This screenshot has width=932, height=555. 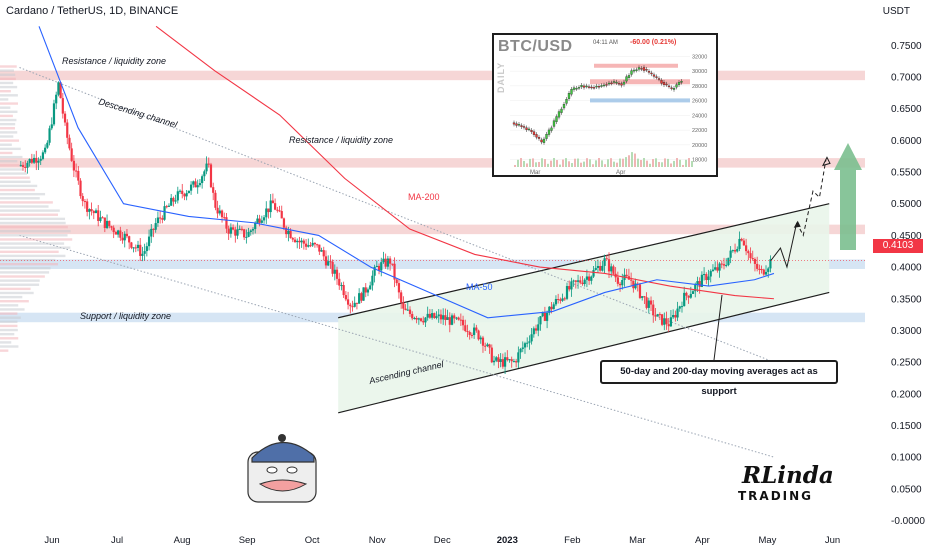 I want to click on inset-y-tick: 18000, so click(x=699, y=161).